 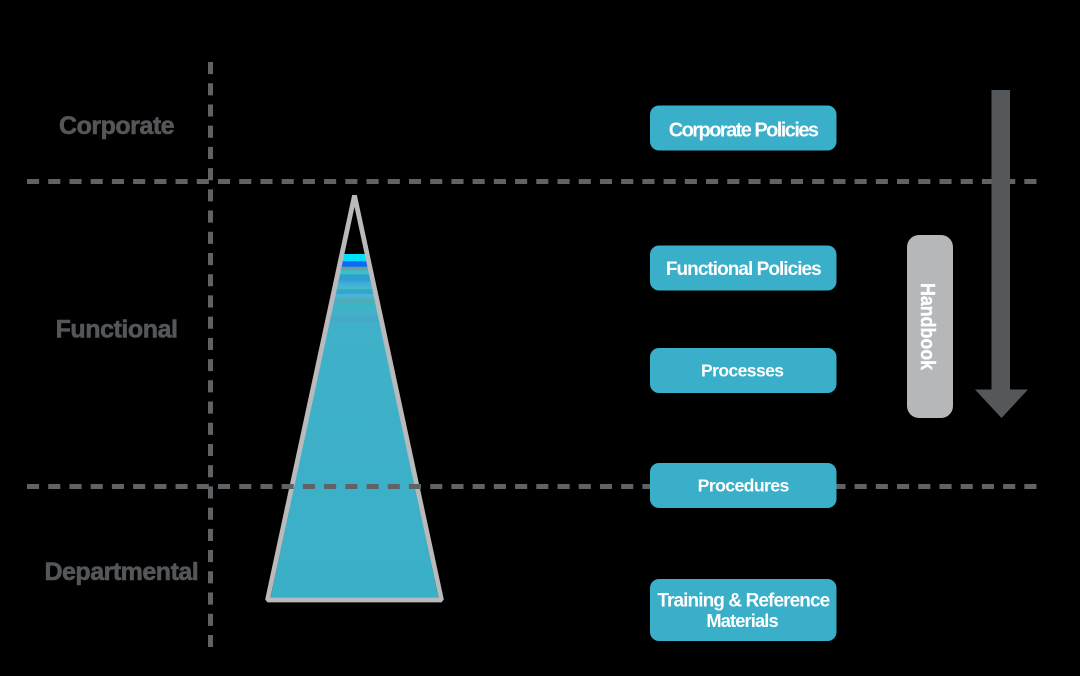 I want to click on svg-text: Materials, so click(x=742, y=620).